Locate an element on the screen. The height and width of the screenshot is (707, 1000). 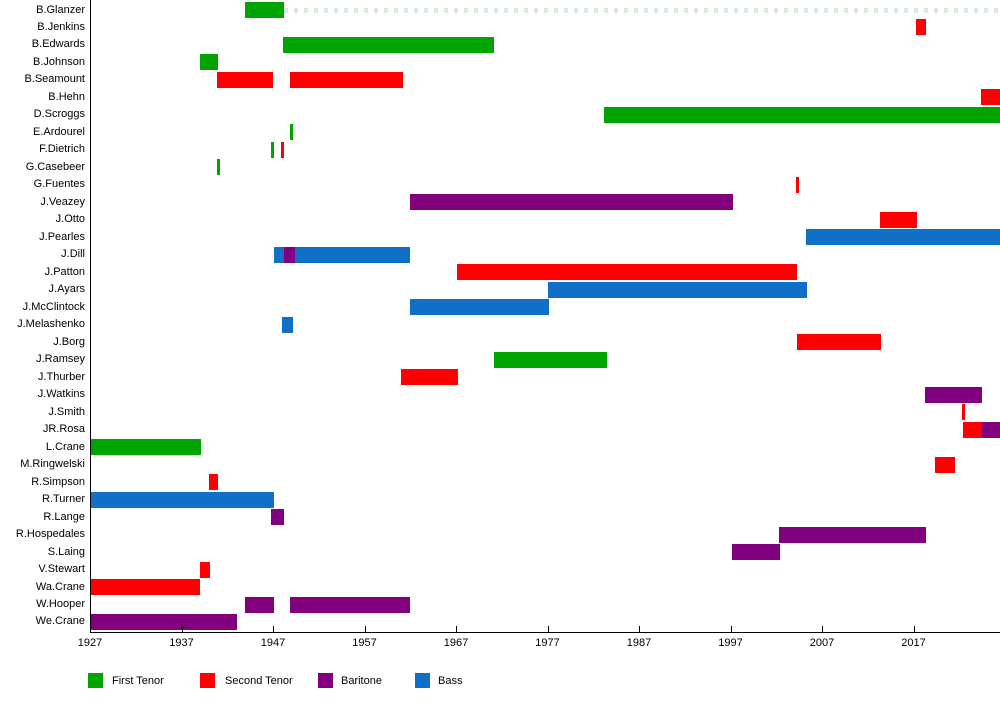
row-label: J.Dill is located at coordinates (73, 254).